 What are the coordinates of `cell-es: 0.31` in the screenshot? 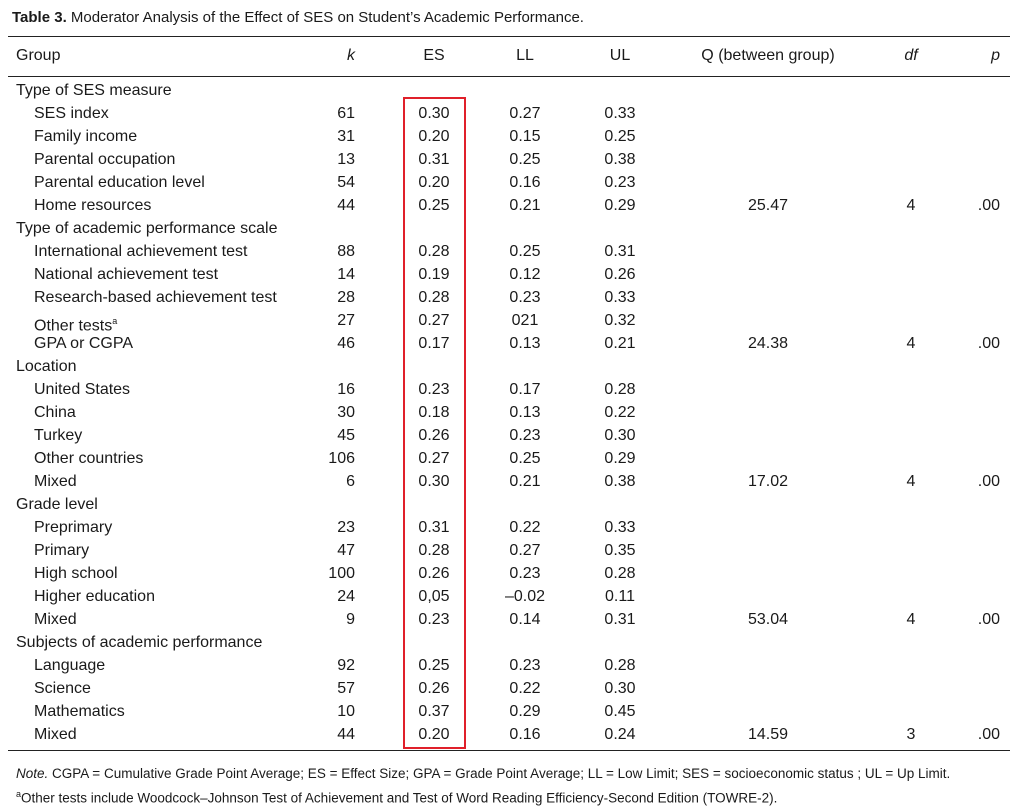 It's located at (434, 159).